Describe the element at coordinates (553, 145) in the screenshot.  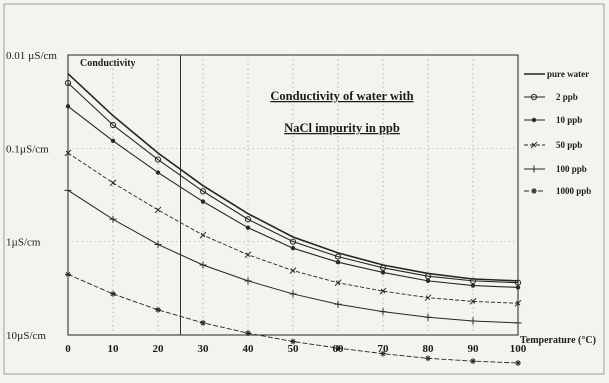
I see `legend-item-50-ppb: 50 ppb` at that location.